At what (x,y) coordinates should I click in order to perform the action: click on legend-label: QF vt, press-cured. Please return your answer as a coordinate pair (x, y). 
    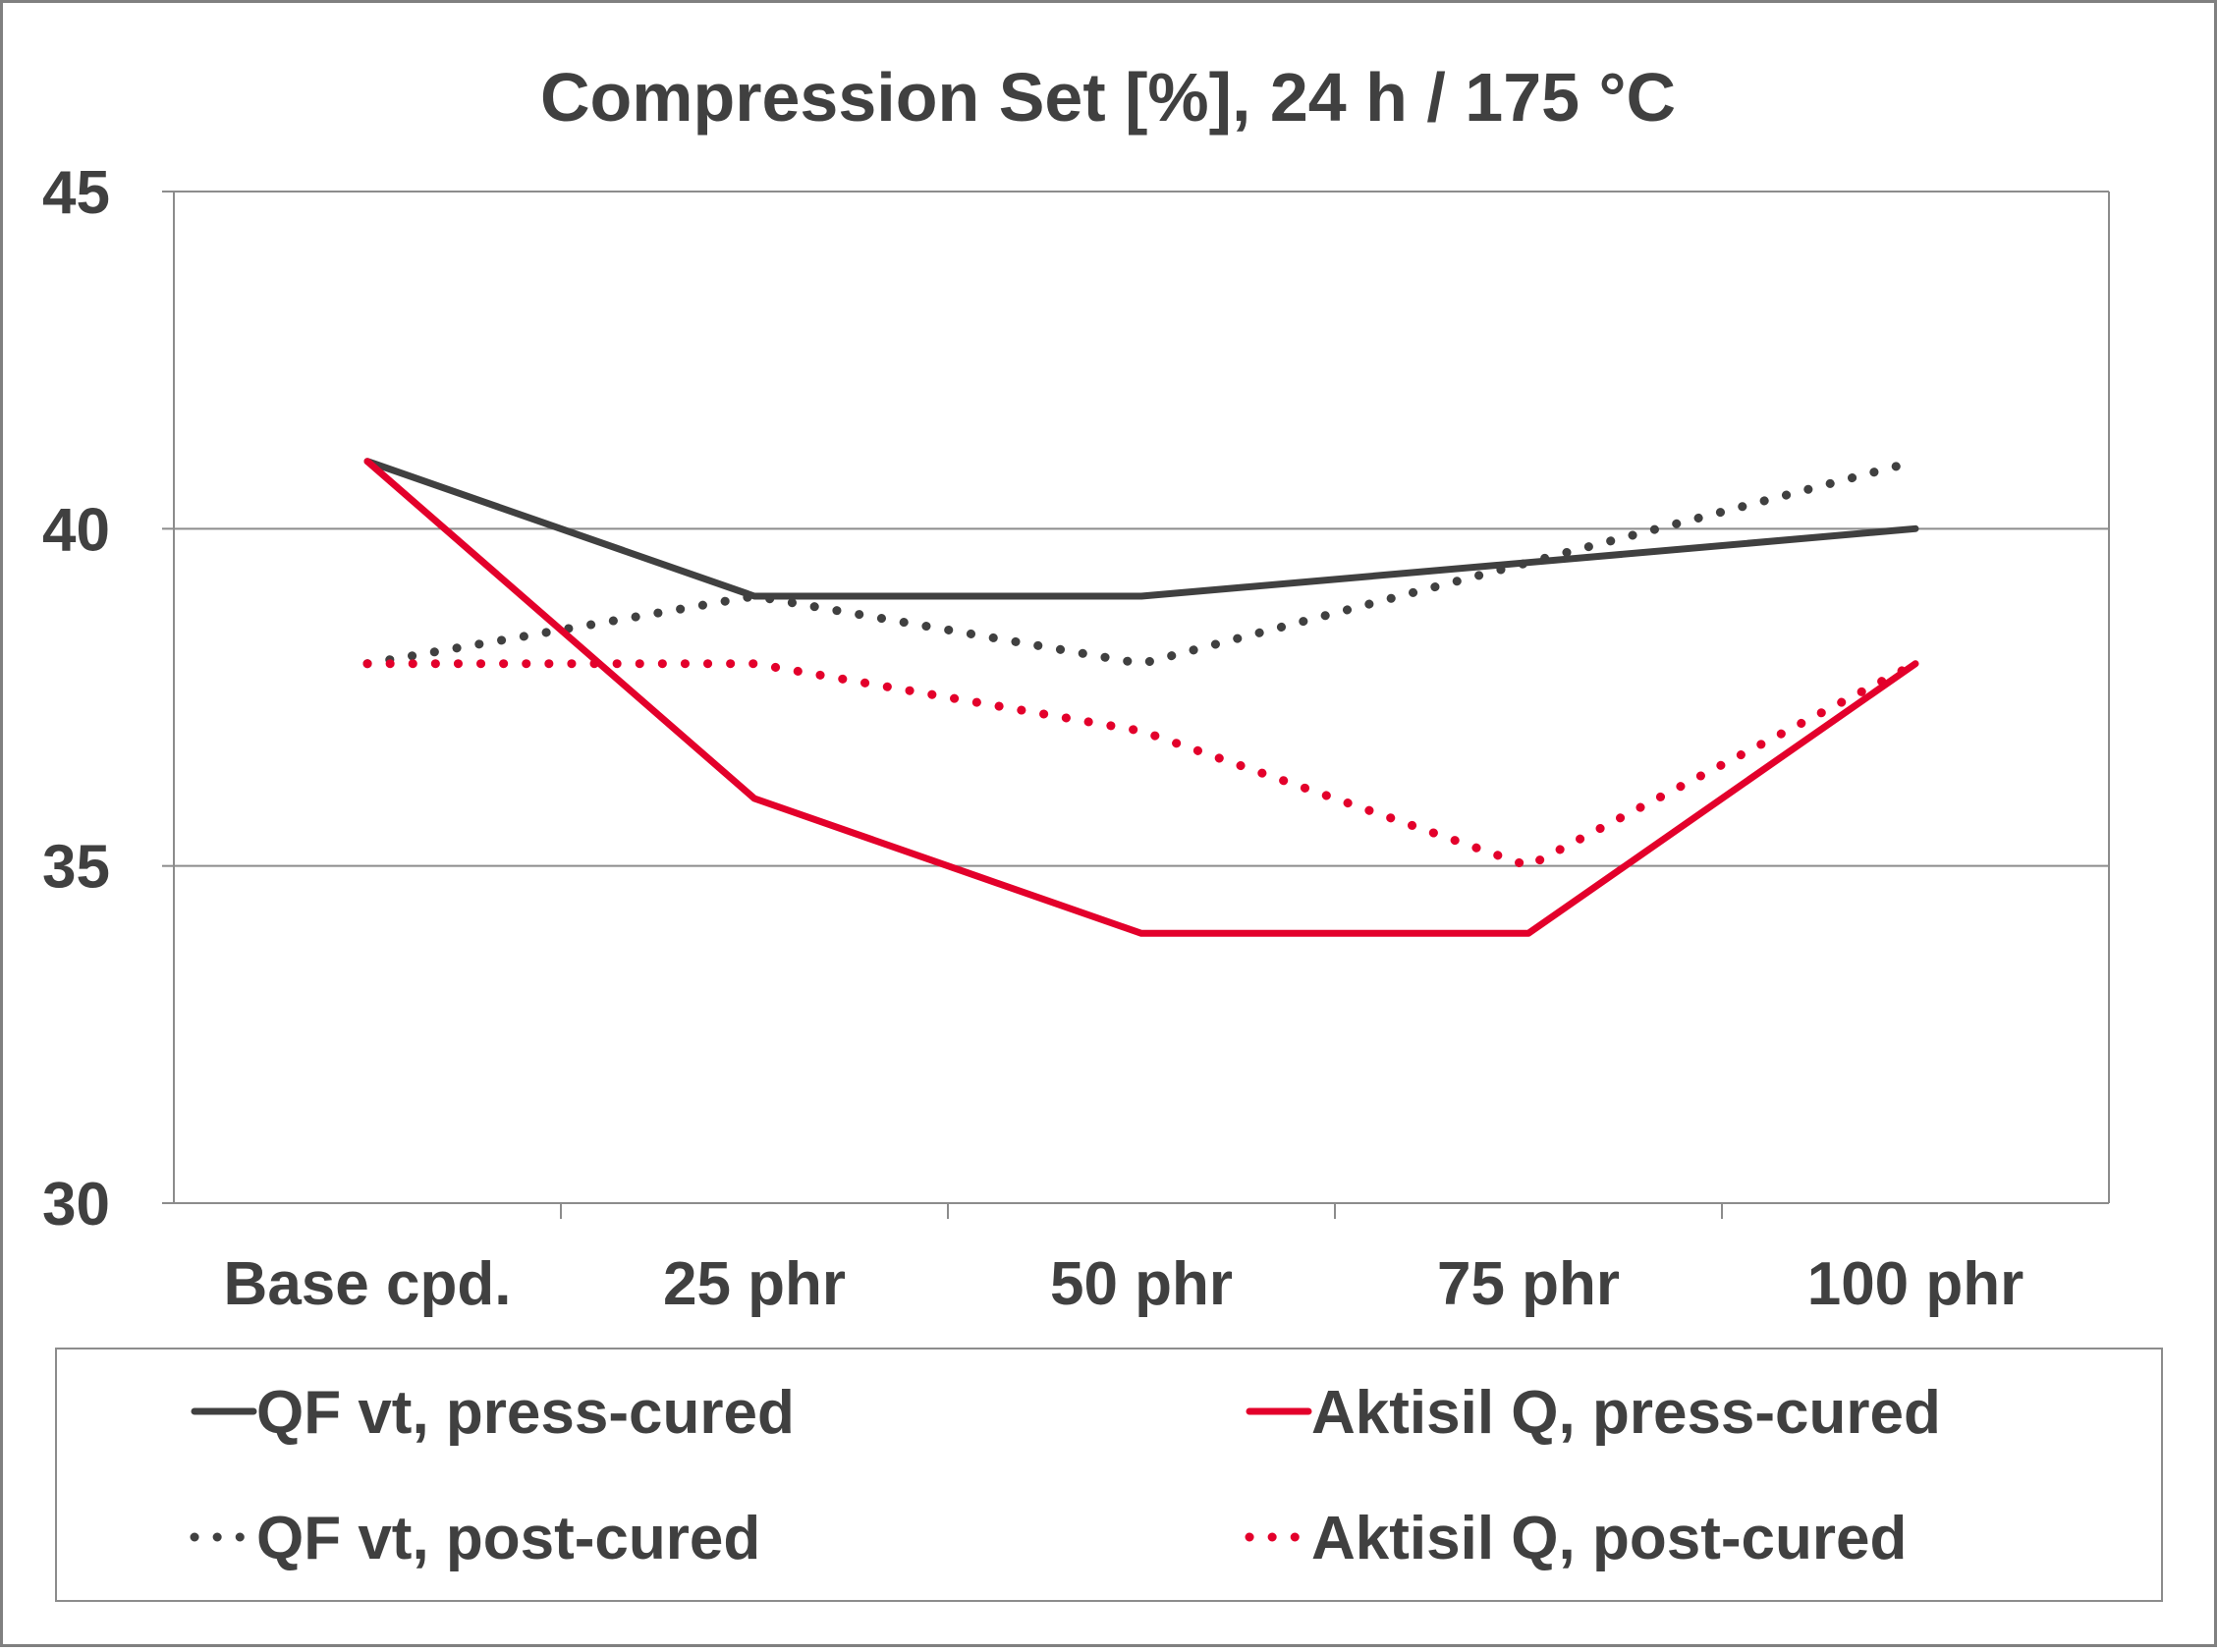
    Looking at the image, I should click on (526, 1413).